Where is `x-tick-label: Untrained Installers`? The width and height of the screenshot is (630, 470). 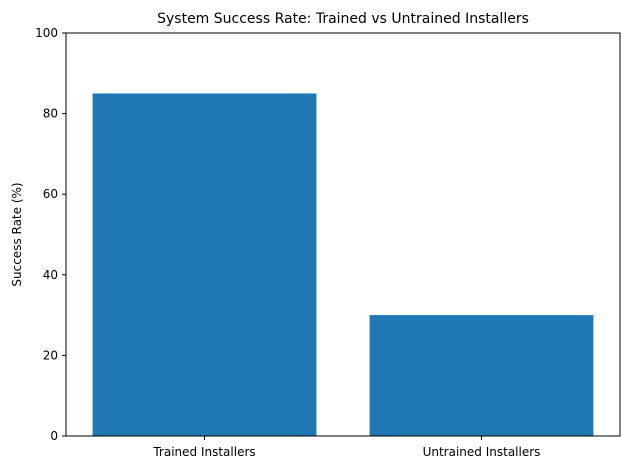
x-tick-label: Untrained Installers is located at coordinates (482, 452).